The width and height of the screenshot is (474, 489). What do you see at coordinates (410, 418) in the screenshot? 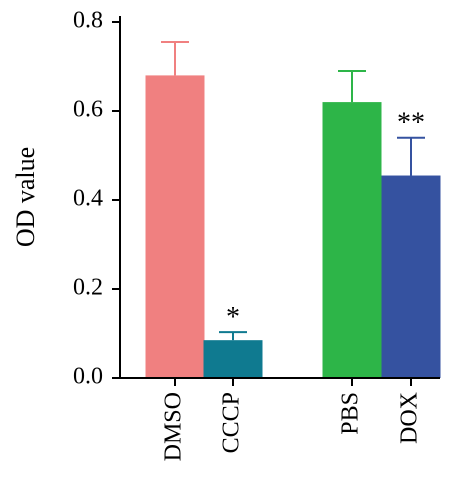
I see `x-category-label: DOX` at bounding box center [410, 418].